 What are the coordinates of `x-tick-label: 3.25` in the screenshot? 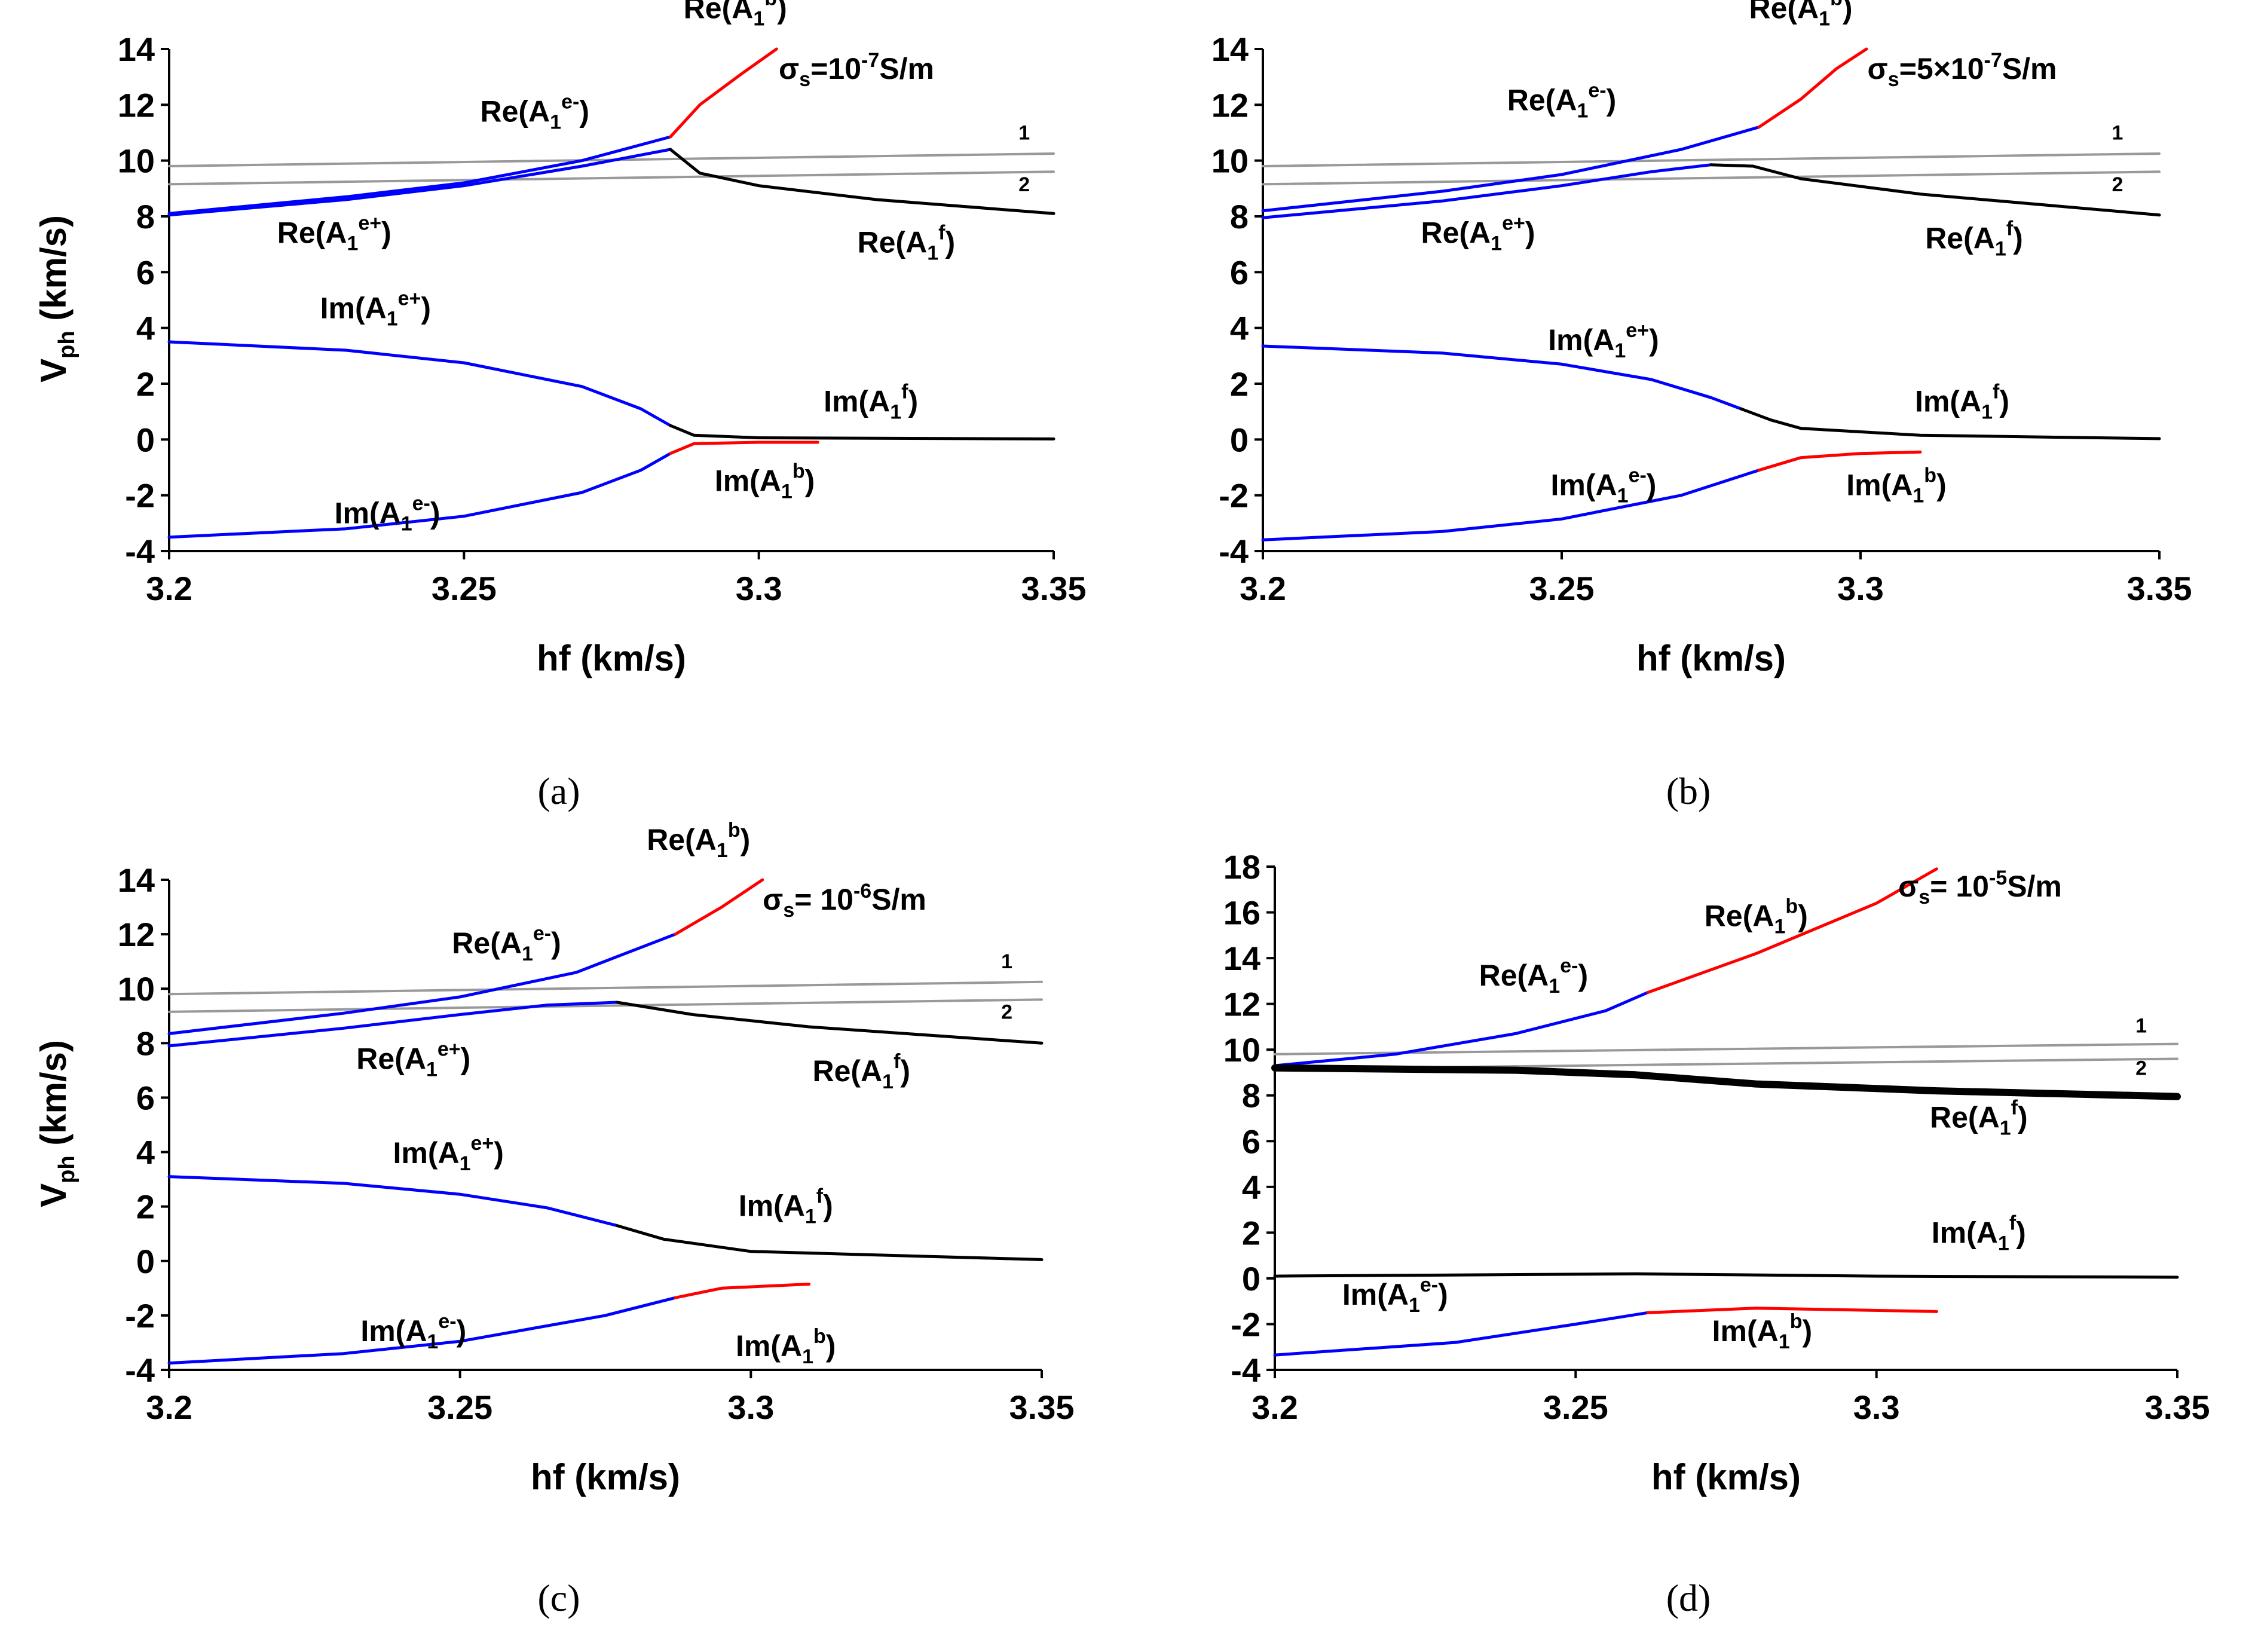 It's located at (464, 588).